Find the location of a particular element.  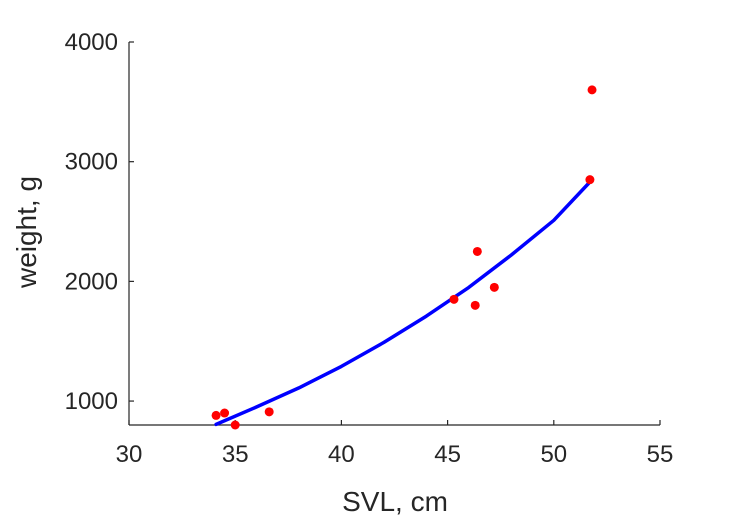

x-tick-label: 45 is located at coordinates (447, 454).